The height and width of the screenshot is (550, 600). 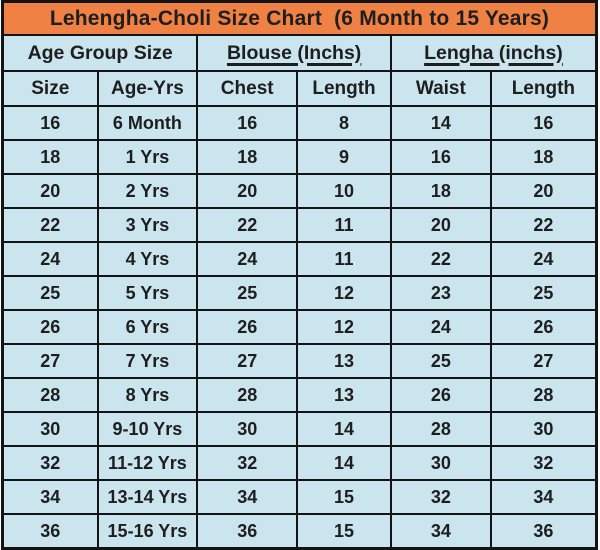 I want to click on table-row: 20 2 Yrs 20 10 18 20, so click(x=299, y=191).